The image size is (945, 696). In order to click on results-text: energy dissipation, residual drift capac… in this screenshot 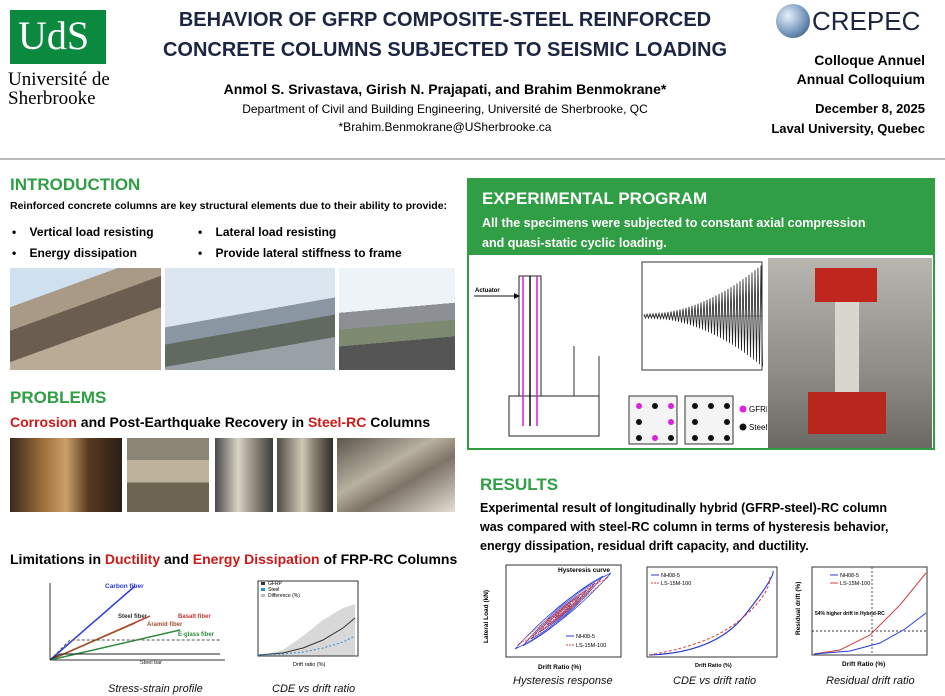, I will do `click(644, 546)`.